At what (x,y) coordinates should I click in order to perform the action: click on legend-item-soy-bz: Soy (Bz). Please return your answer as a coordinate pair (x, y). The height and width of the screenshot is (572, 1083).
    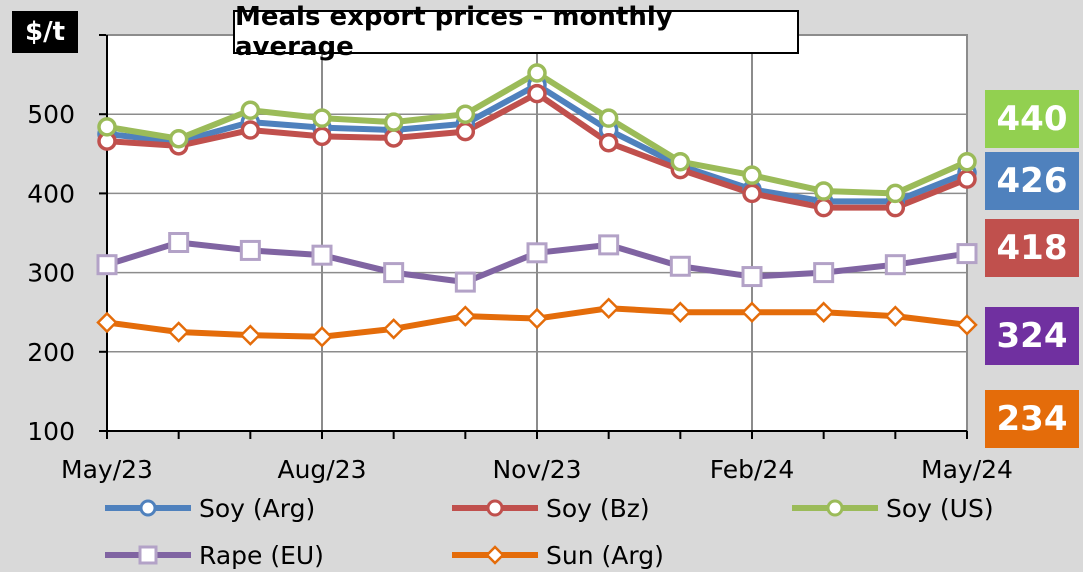
    Looking at the image, I should click on (550, 508).